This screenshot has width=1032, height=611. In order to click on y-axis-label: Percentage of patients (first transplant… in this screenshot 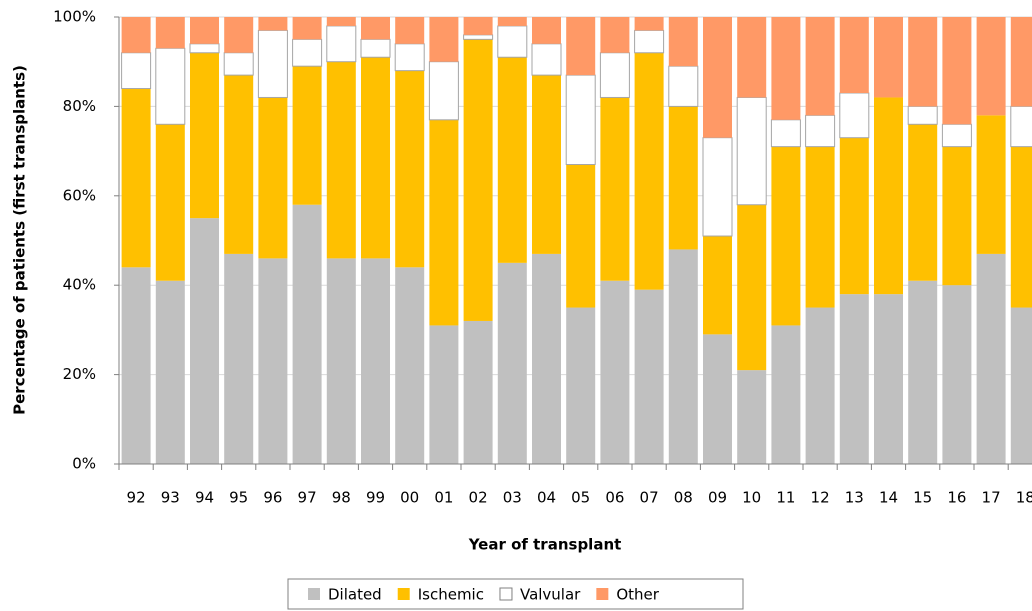, I will do `click(20, 240)`.